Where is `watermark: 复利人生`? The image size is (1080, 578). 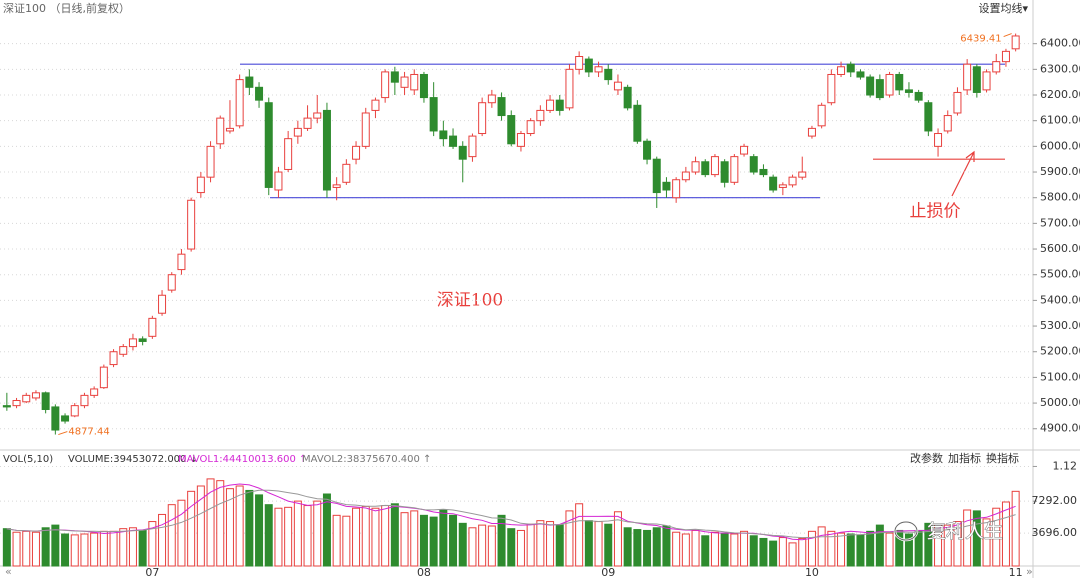 watermark: 复利人生 is located at coordinates (965, 532).